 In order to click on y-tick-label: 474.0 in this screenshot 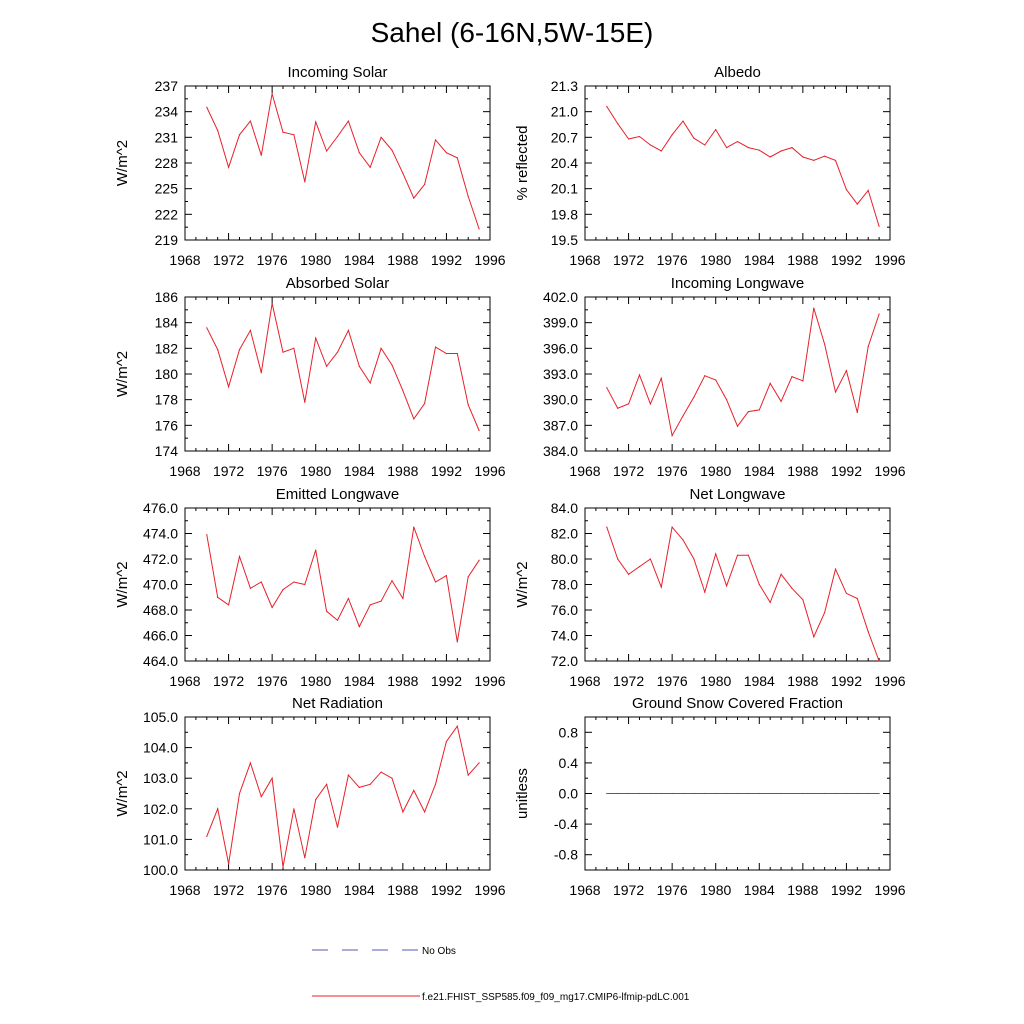, I will do `click(160, 534)`.